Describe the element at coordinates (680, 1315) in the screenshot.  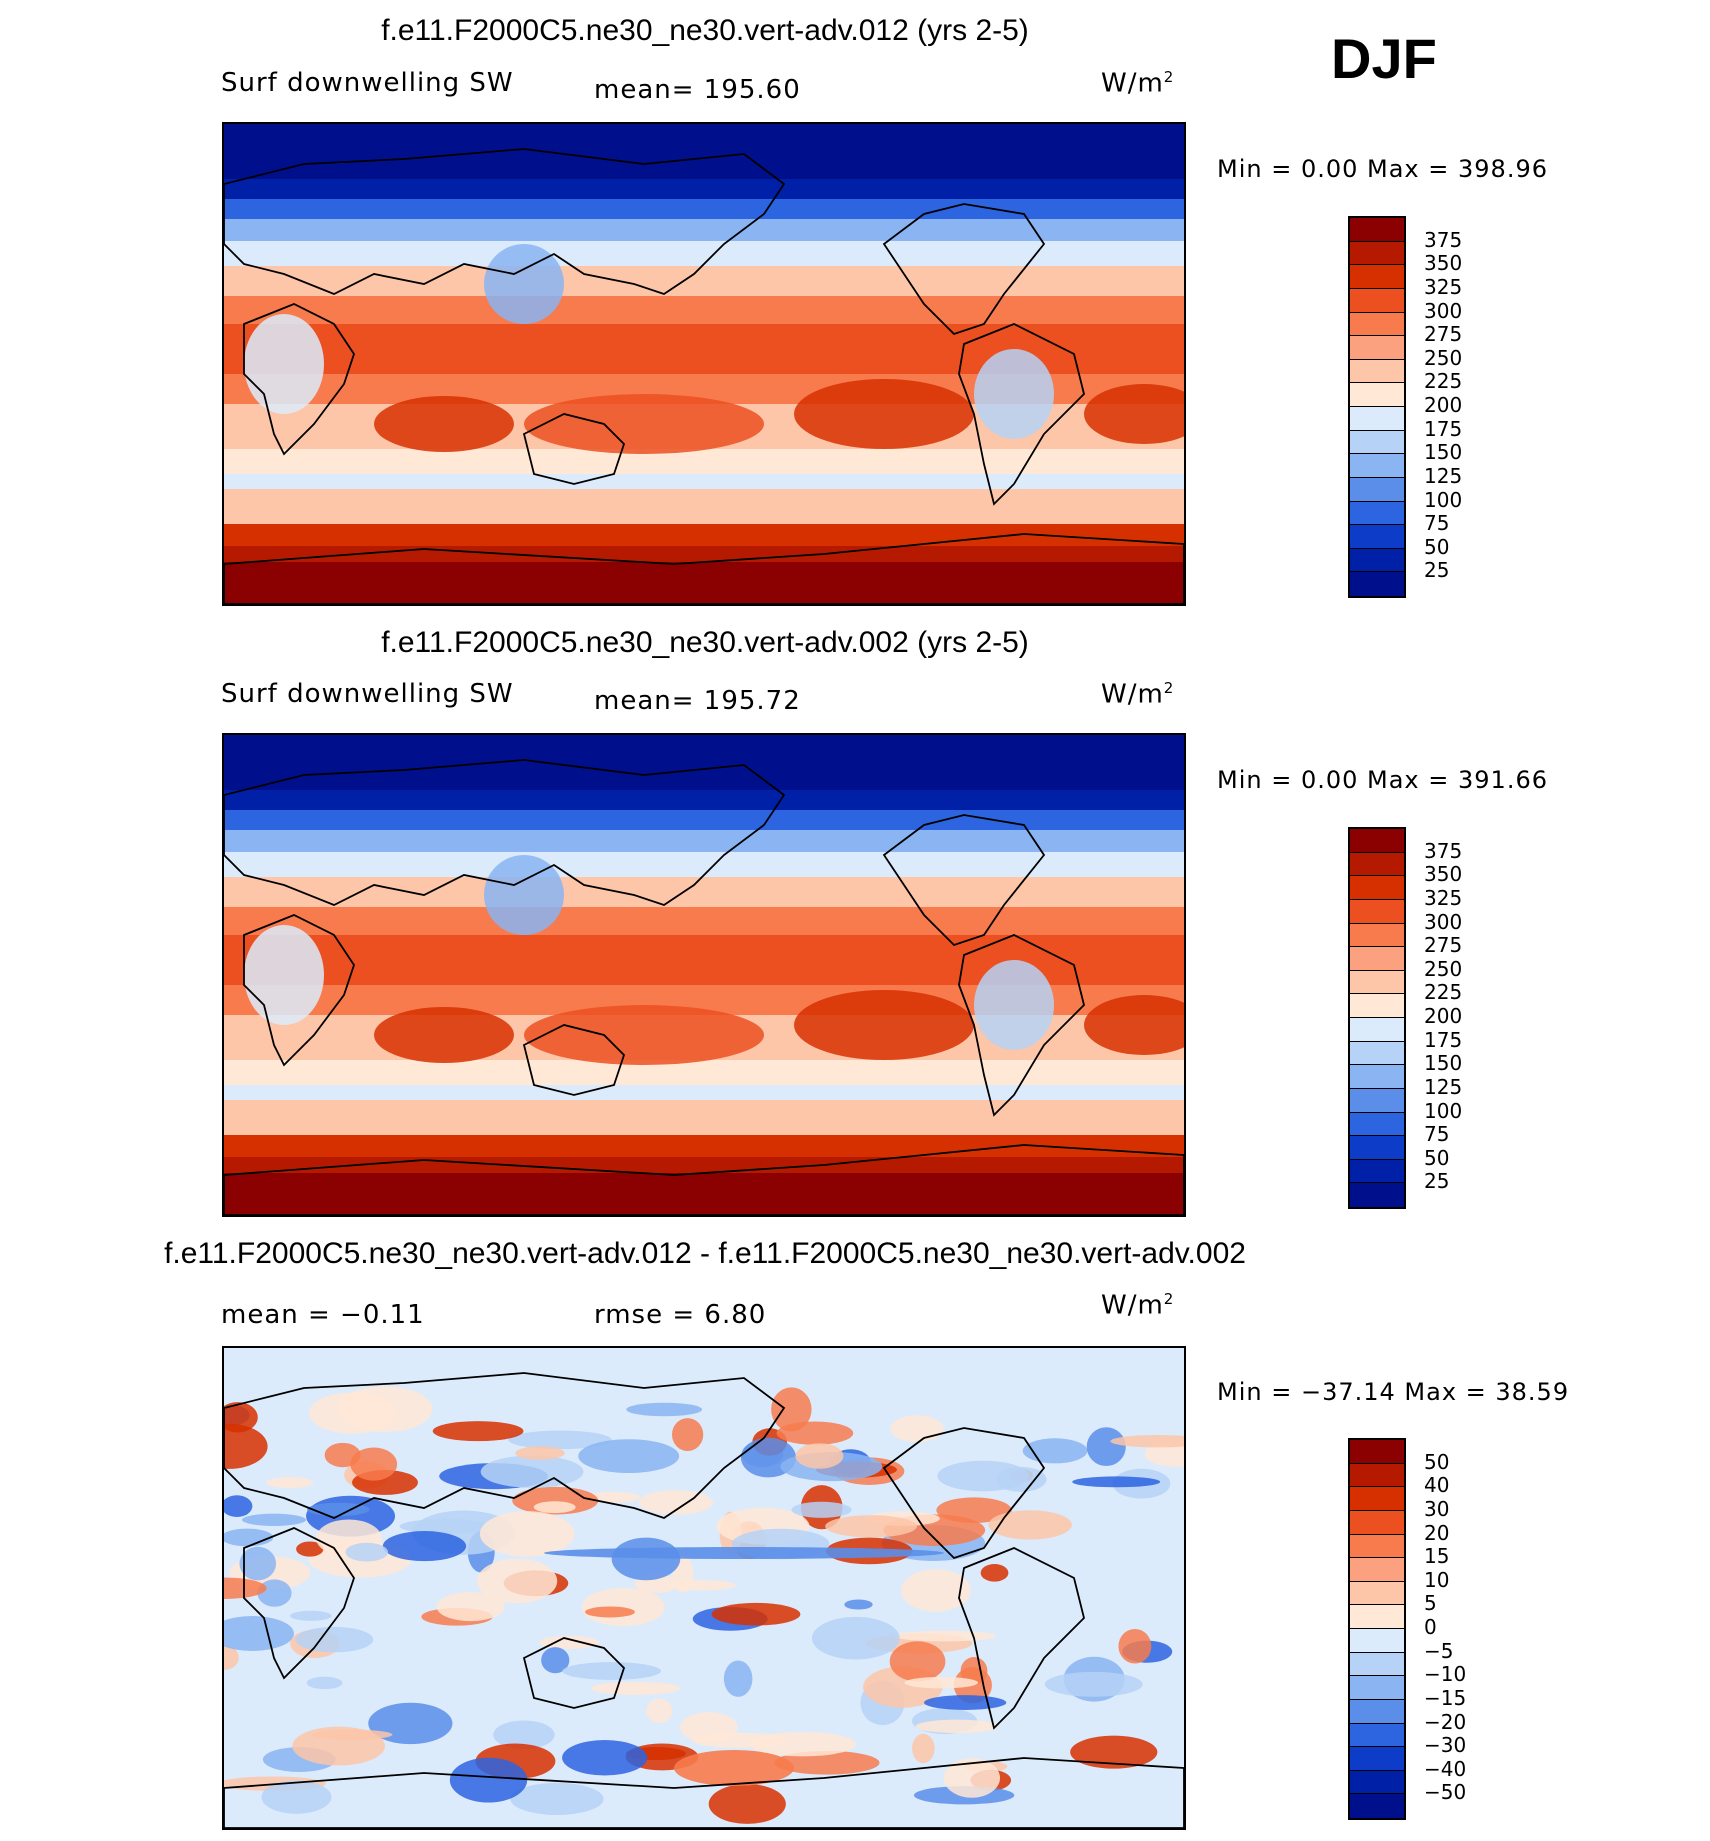
I see `panel-3-rmse: rmse = 6.80` at that location.